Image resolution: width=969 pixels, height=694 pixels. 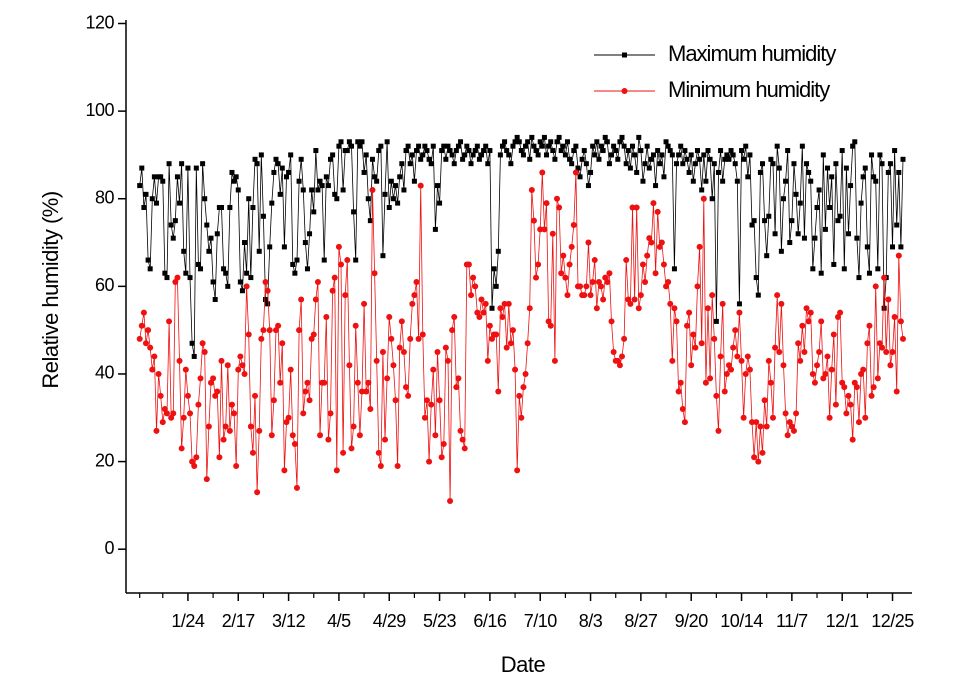 I want to click on y-tick-label: 80, so click(x=105, y=197).